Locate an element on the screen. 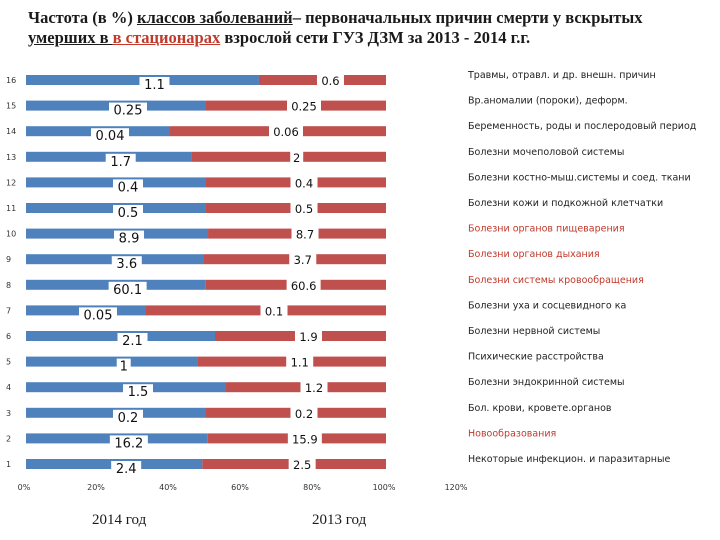 The height and width of the screenshot is (540, 720). row-number: 14 is located at coordinates (11, 131).